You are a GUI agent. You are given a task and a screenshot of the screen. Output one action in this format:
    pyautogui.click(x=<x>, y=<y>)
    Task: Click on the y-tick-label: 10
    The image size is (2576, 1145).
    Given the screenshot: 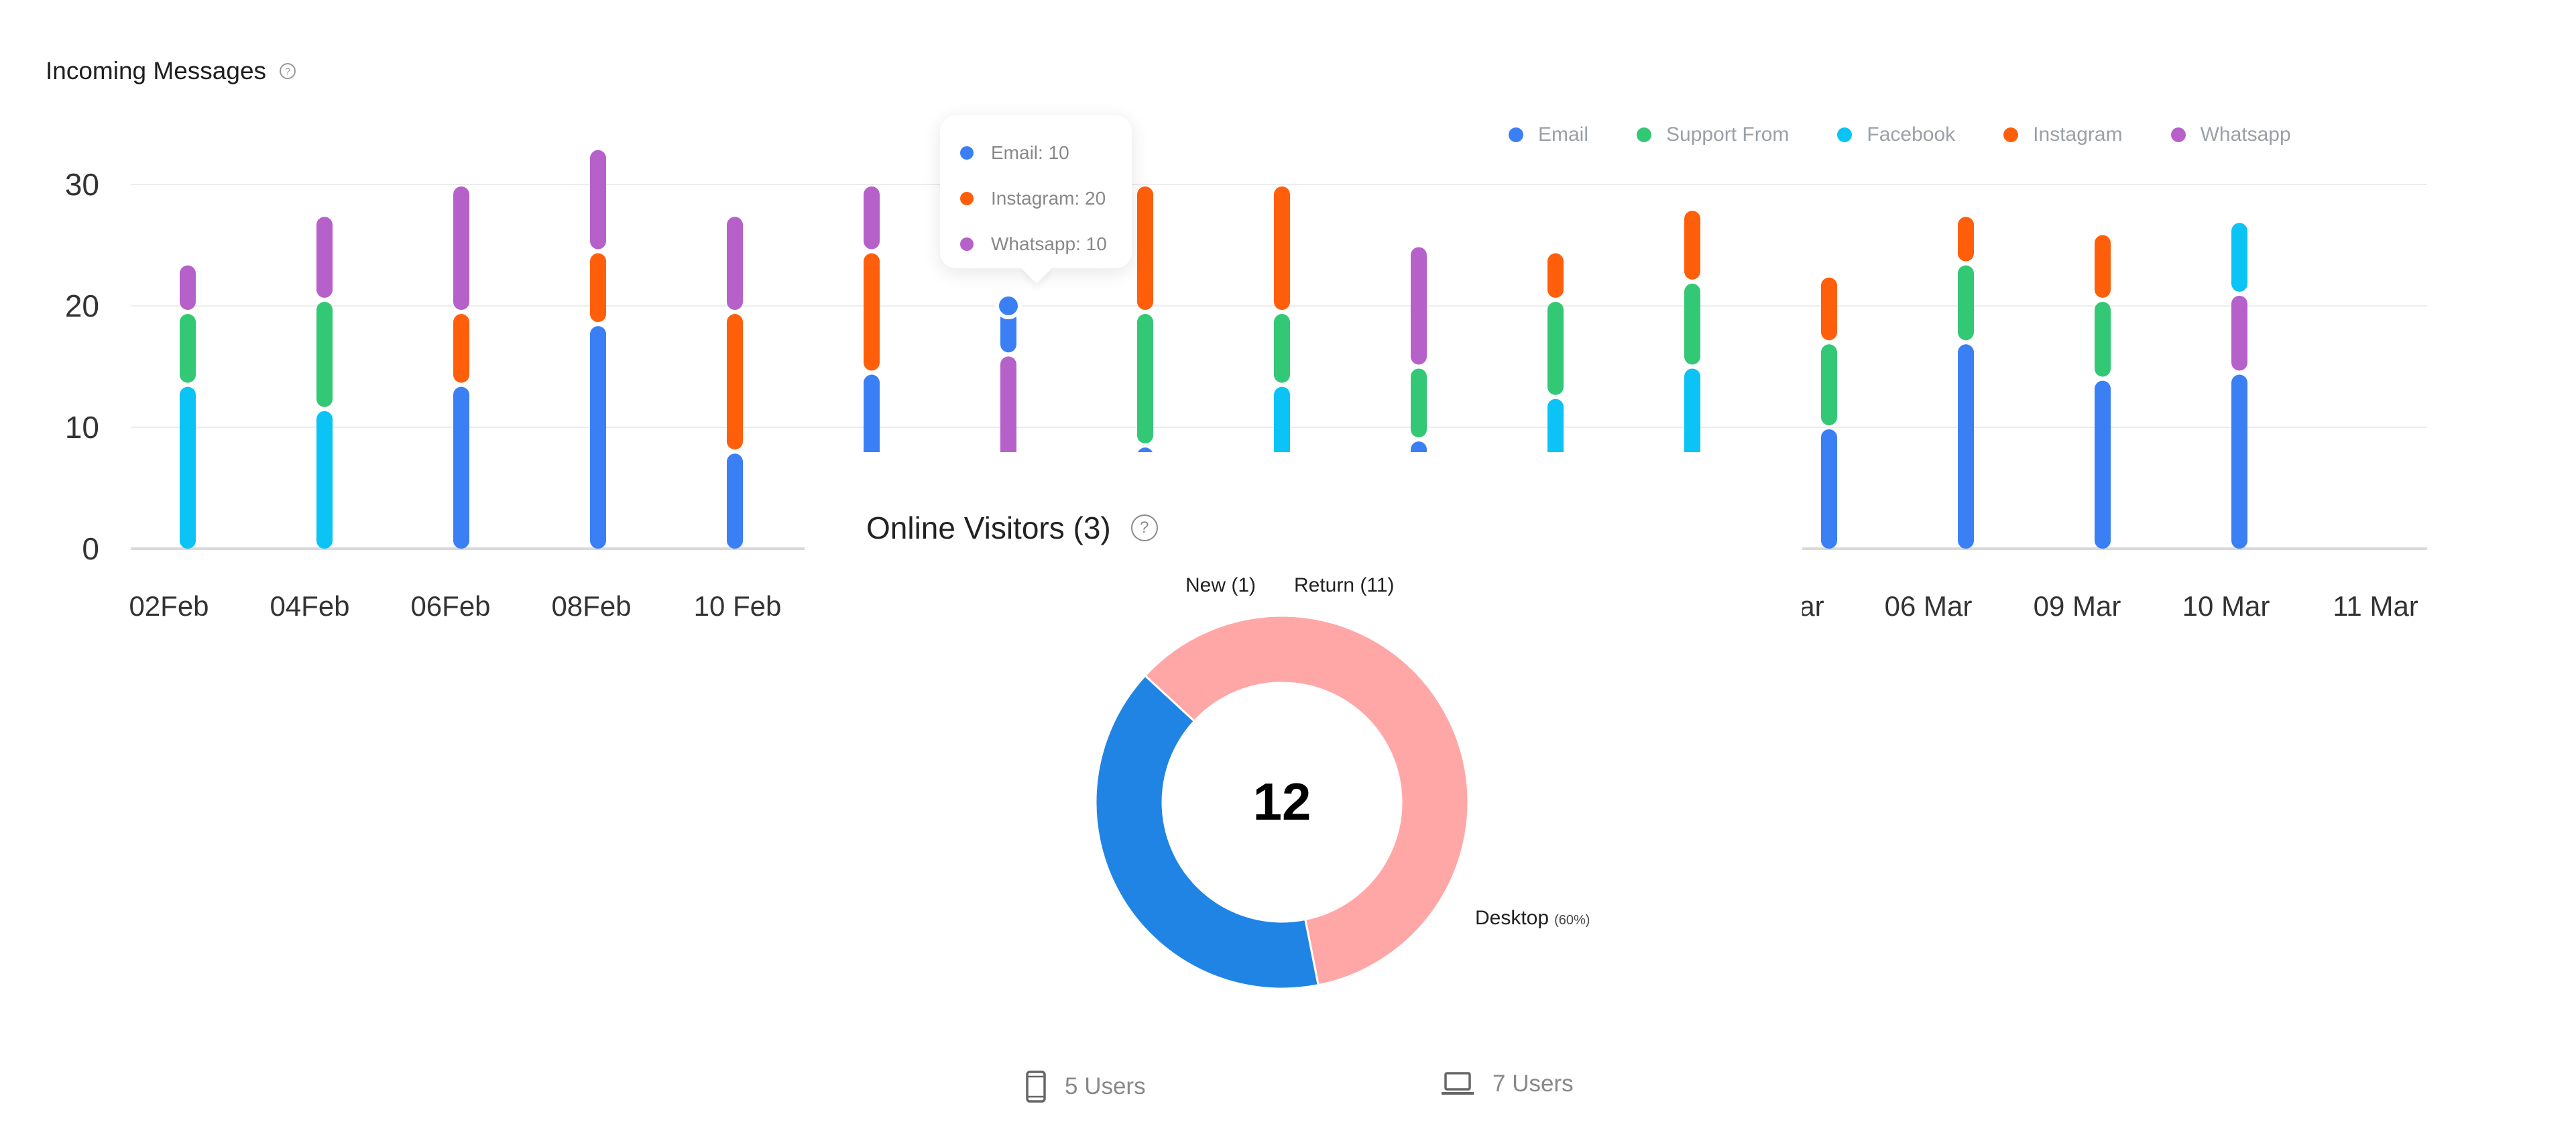 What is the action you would take?
    pyautogui.click(x=82, y=427)
    